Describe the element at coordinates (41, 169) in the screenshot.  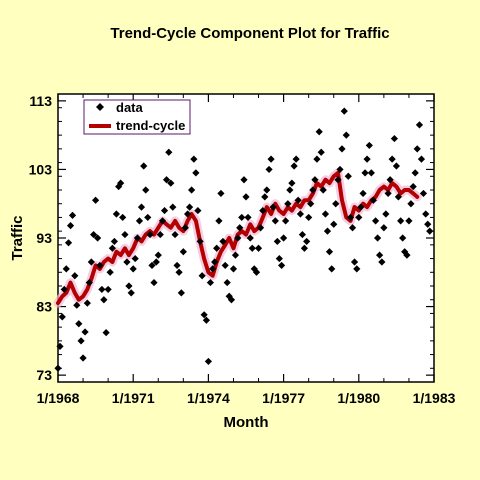
I see `y-tick-label: 103` at that location.